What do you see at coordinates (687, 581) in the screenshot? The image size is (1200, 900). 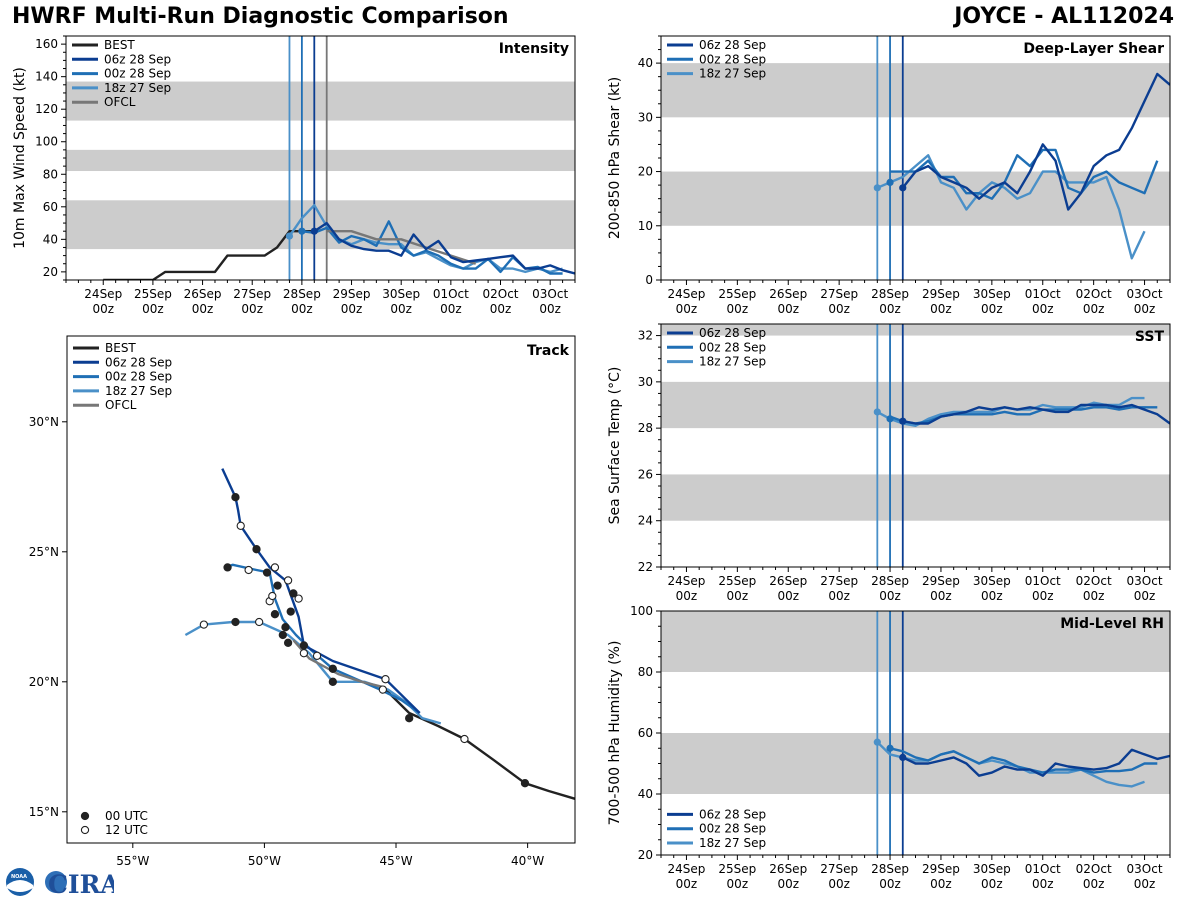 I see `sst-xtick-label: 24Sep` at bounding box center [687, 581].